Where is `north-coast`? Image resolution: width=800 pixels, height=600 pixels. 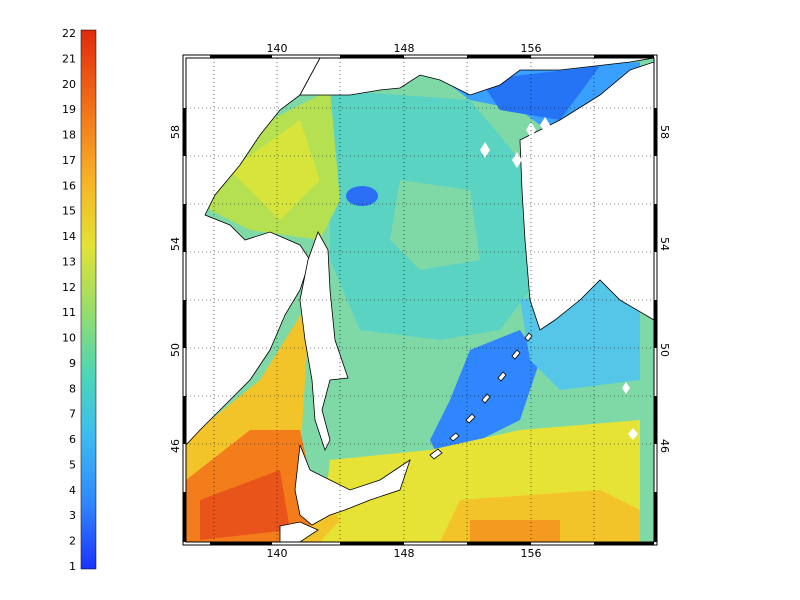
north-coast is located at coordinates (476, 77).